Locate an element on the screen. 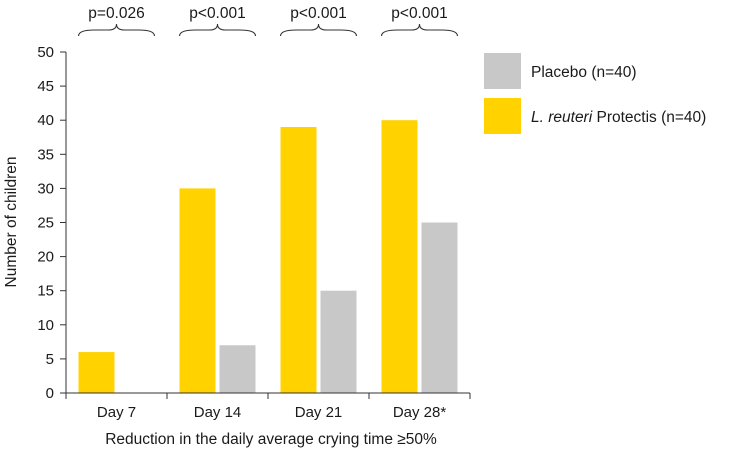 This screenshot has width=742, height=475. legend-label-lreuteri: L. reuteri Protectis (n=40) is located at coordinates (618, 117).